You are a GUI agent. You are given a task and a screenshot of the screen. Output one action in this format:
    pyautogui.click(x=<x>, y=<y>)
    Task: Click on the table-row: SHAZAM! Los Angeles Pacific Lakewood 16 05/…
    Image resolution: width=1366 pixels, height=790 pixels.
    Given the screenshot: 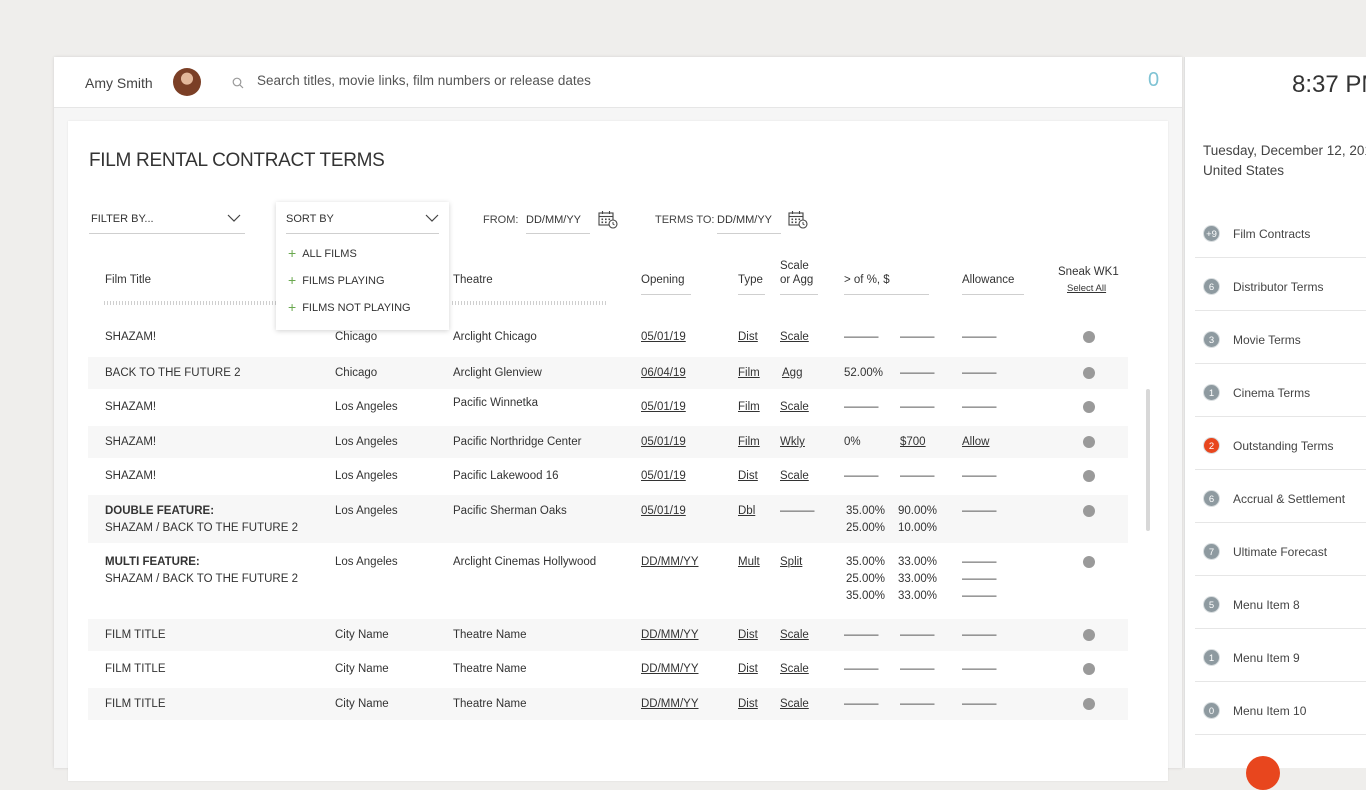 What is the action you would take?
    pyautogui.click(x=608, y=476)
    